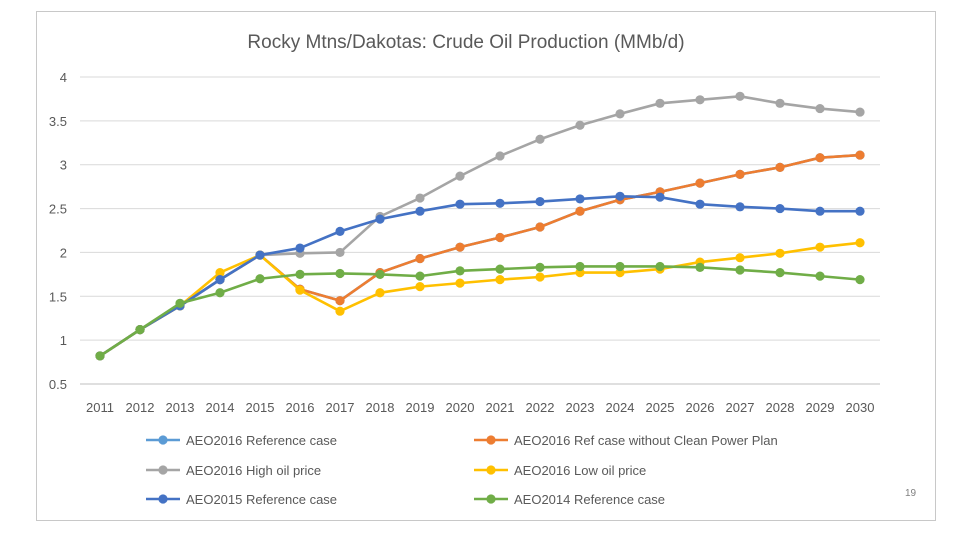 This screenshot has height=540, width=960. I want to click on x-tick-label: 2024, so click(620, 407).